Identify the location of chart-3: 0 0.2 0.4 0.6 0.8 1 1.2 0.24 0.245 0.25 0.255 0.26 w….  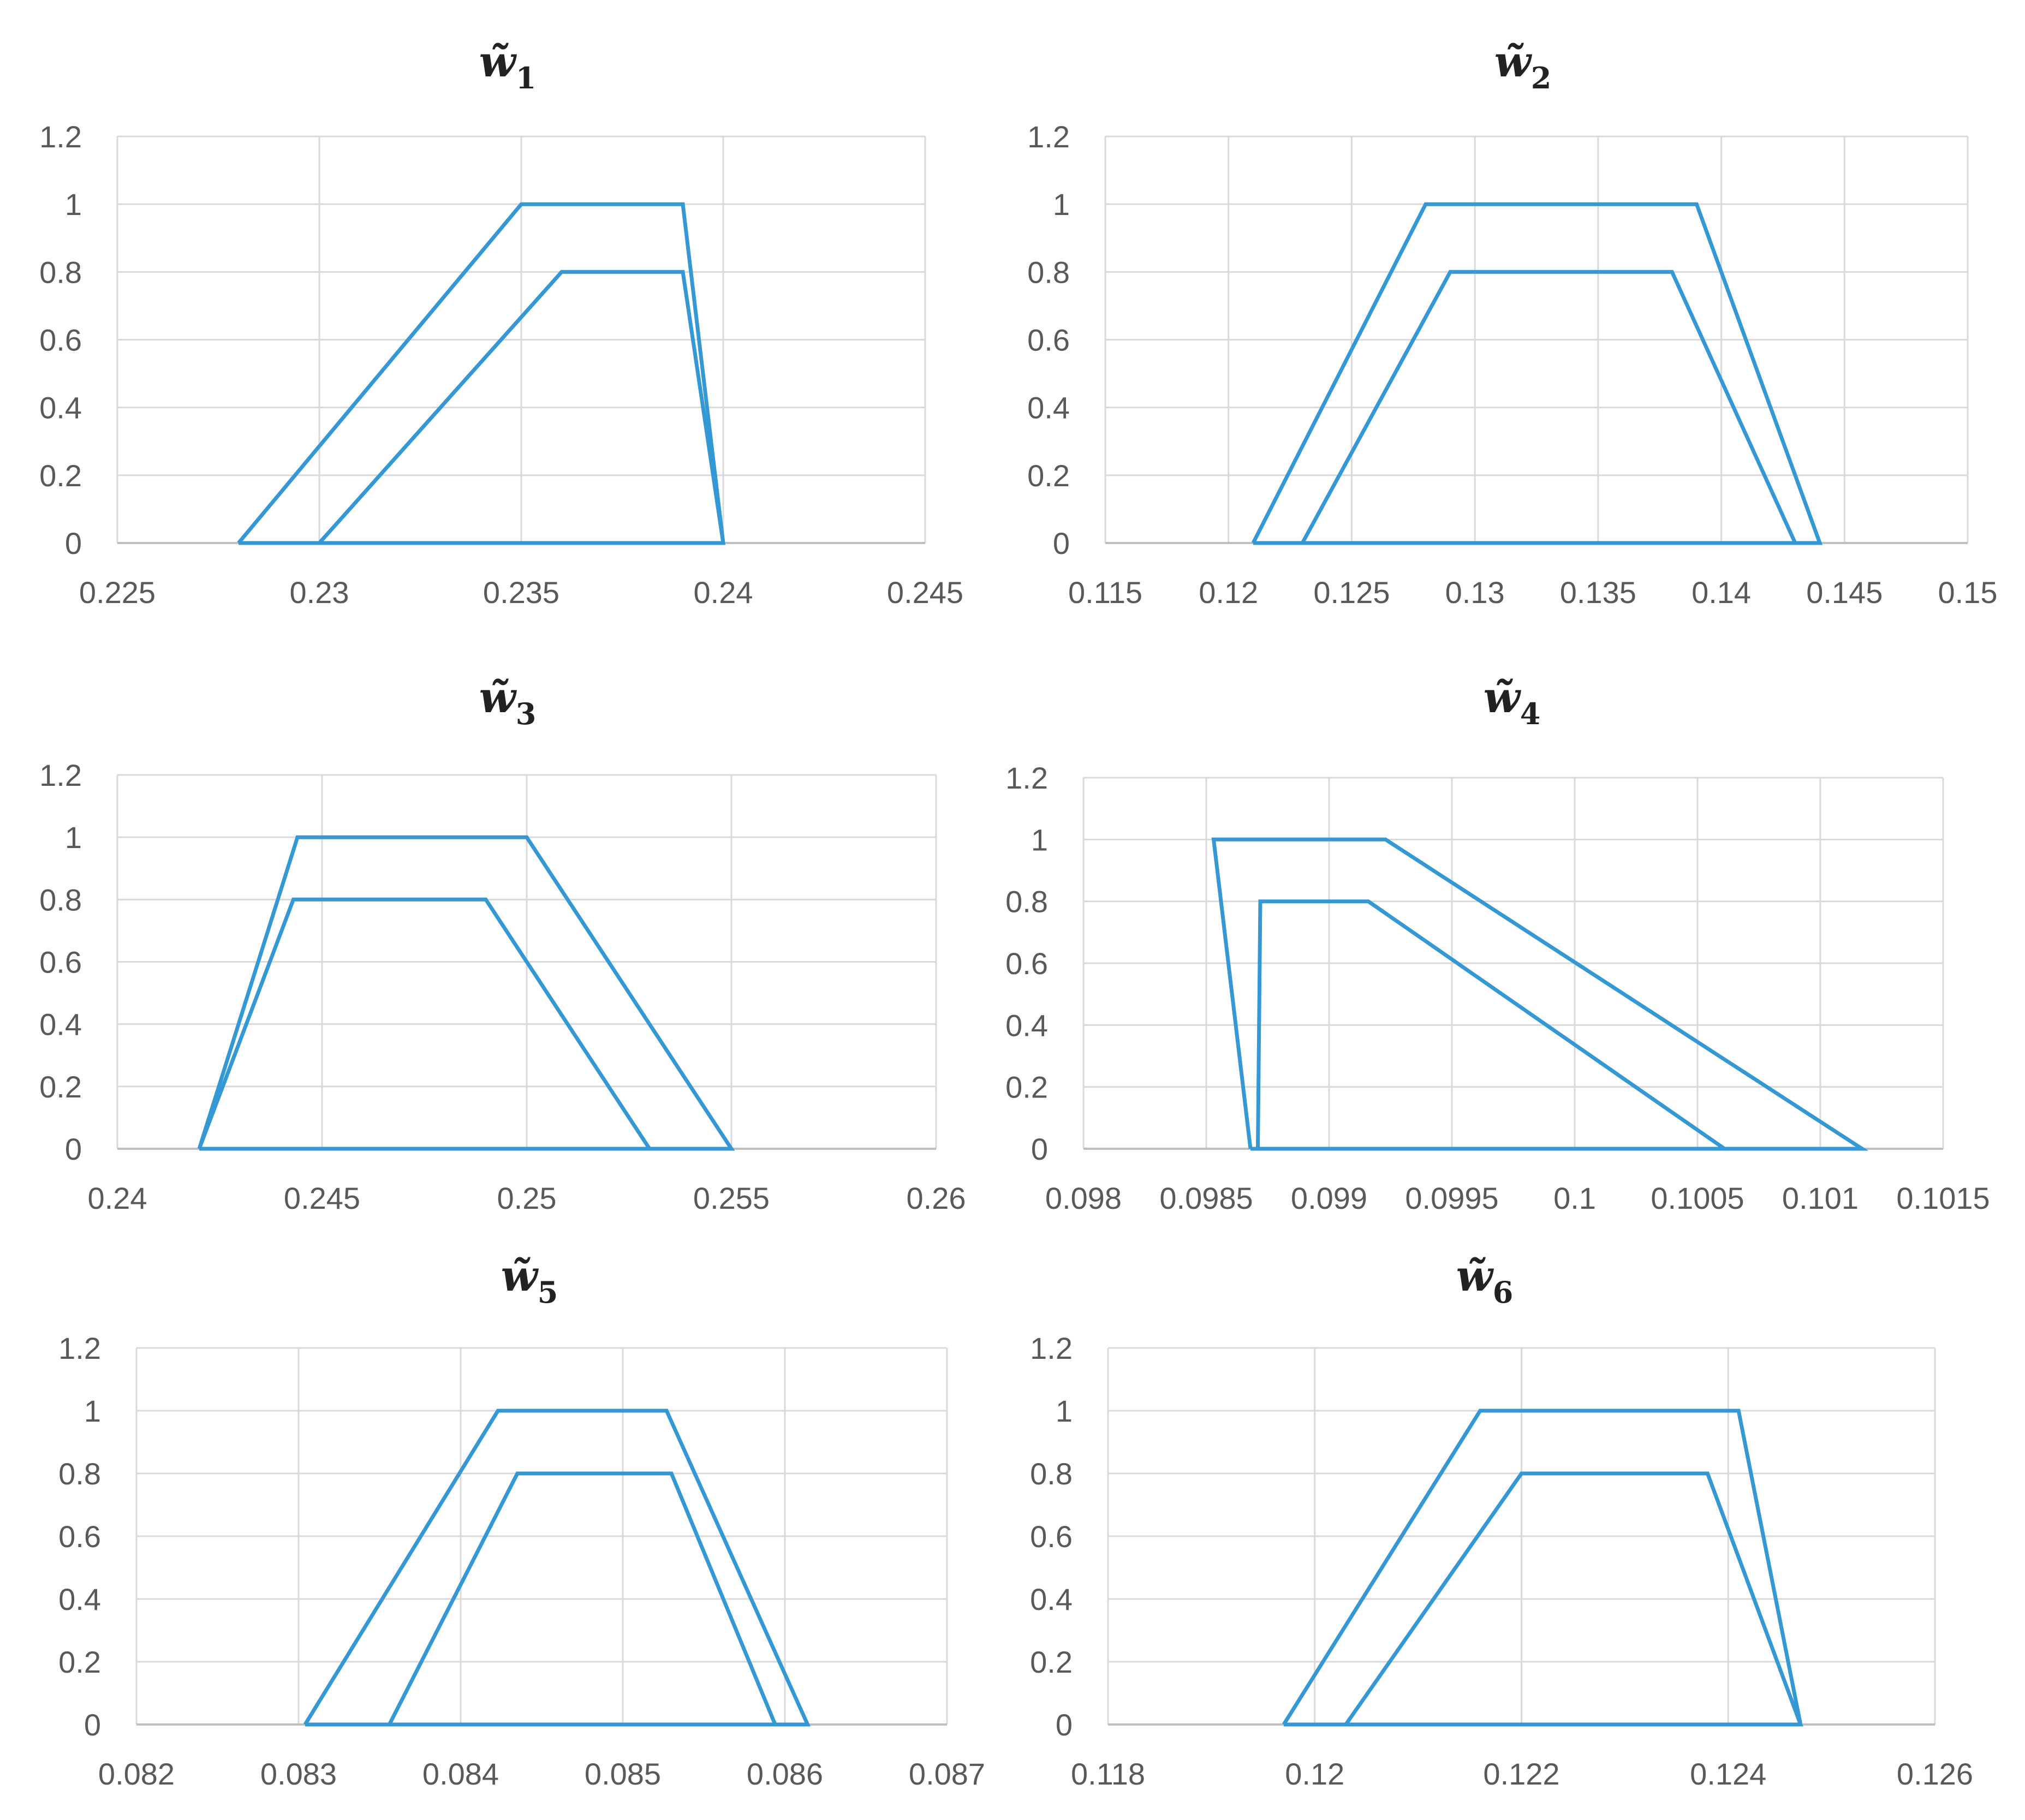
(503, 944).